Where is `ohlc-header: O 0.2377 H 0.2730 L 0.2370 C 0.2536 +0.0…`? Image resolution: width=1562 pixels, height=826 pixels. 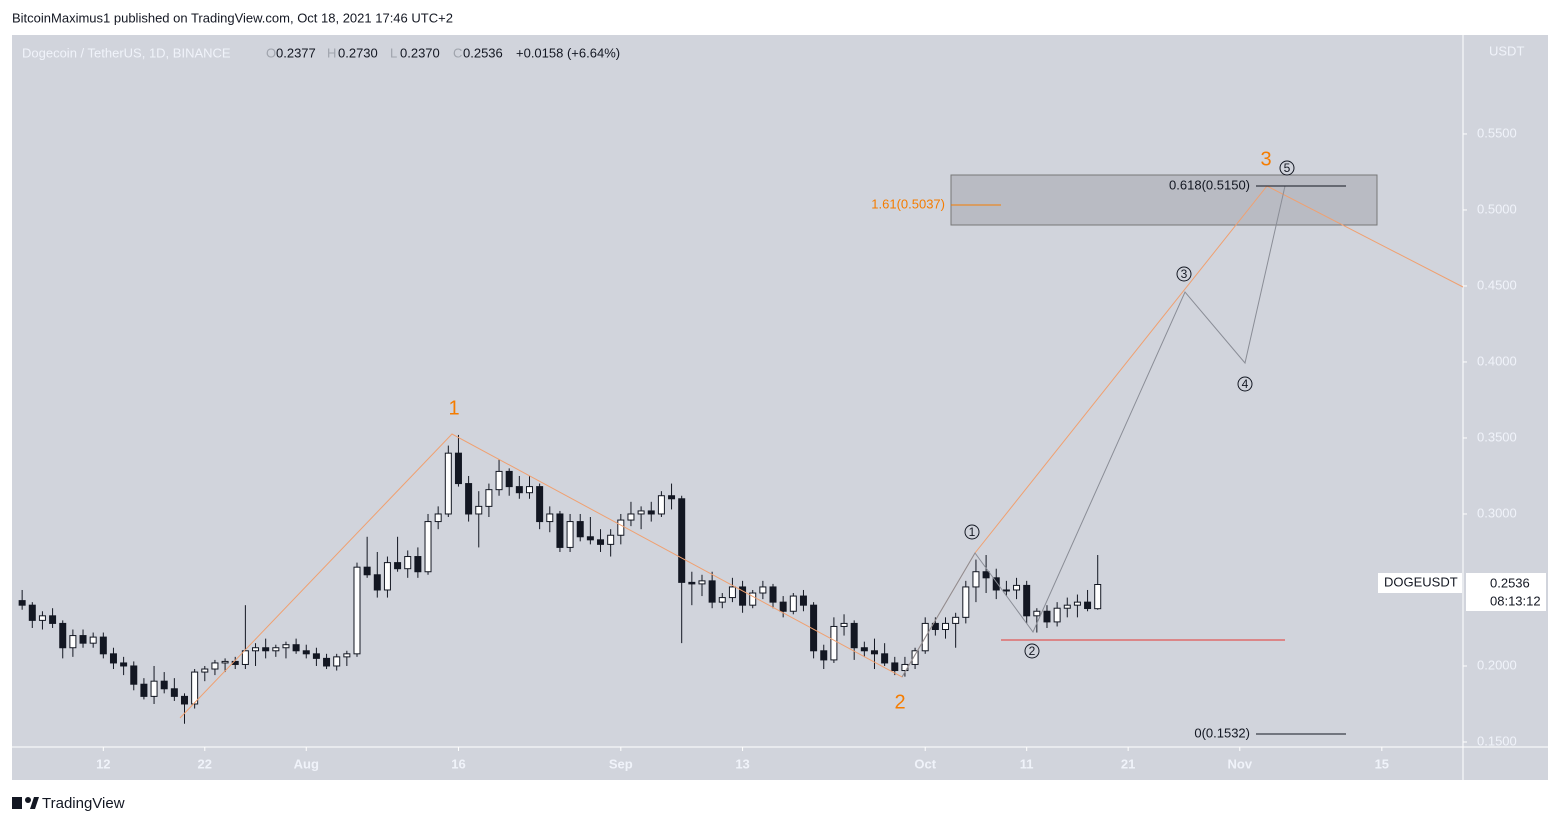 ohlc-header: O 0.2377 H 0.2730 L 0.2370 C 0.2536 +0.0… is located at coordinates (443, 52).